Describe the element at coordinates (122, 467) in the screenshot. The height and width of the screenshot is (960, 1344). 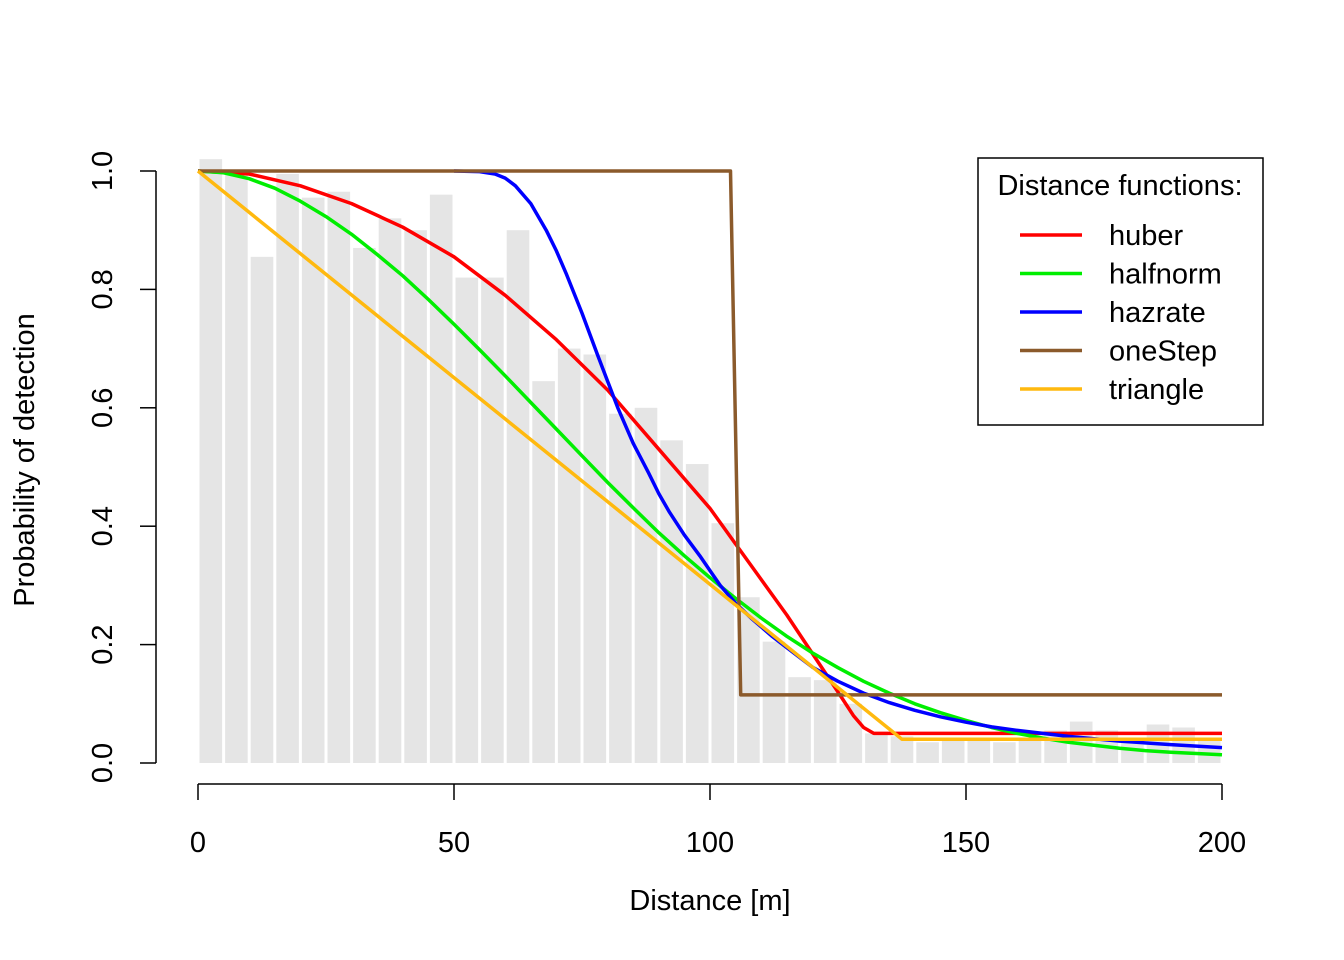
I see `y-axis: 0.0 0.2 0.4 0.6 0.8 1.0` at that location.